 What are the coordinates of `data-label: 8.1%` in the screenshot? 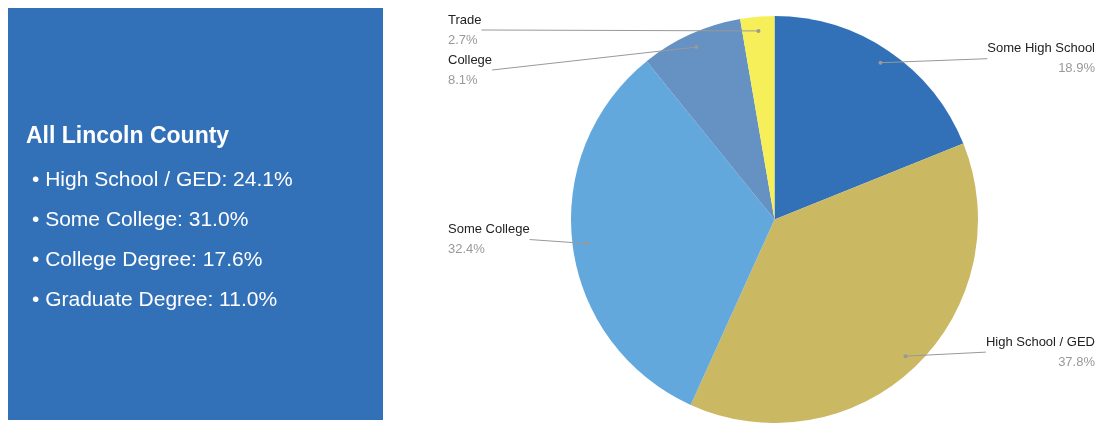 It's located at (463, 79).